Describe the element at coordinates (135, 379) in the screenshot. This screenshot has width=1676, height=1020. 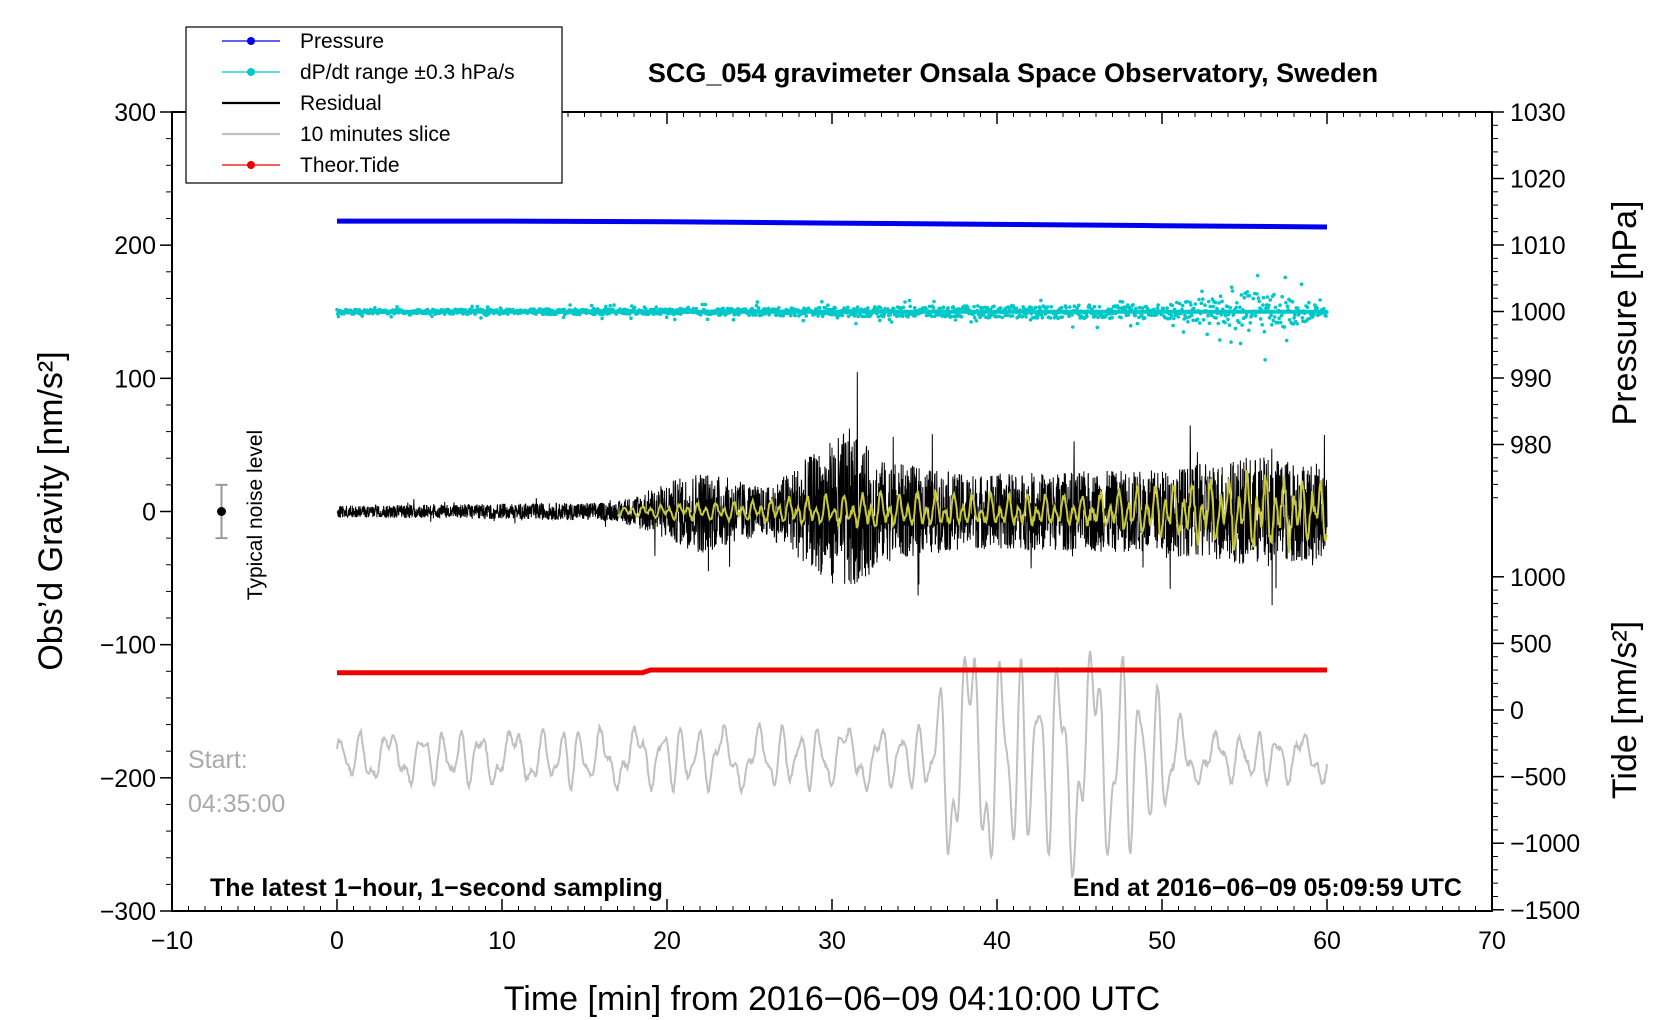
I see `y-left-tick-label: 100` at that location.